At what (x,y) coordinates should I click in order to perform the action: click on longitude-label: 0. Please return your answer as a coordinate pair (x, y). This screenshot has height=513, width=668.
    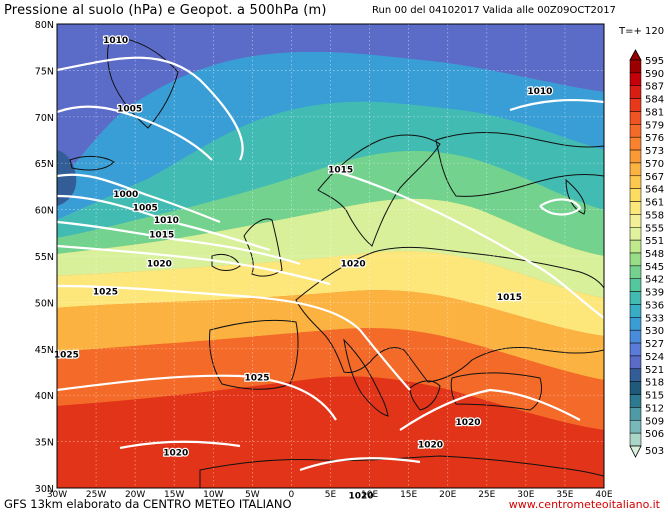
    Looking at the image, I should click on (292, 495).